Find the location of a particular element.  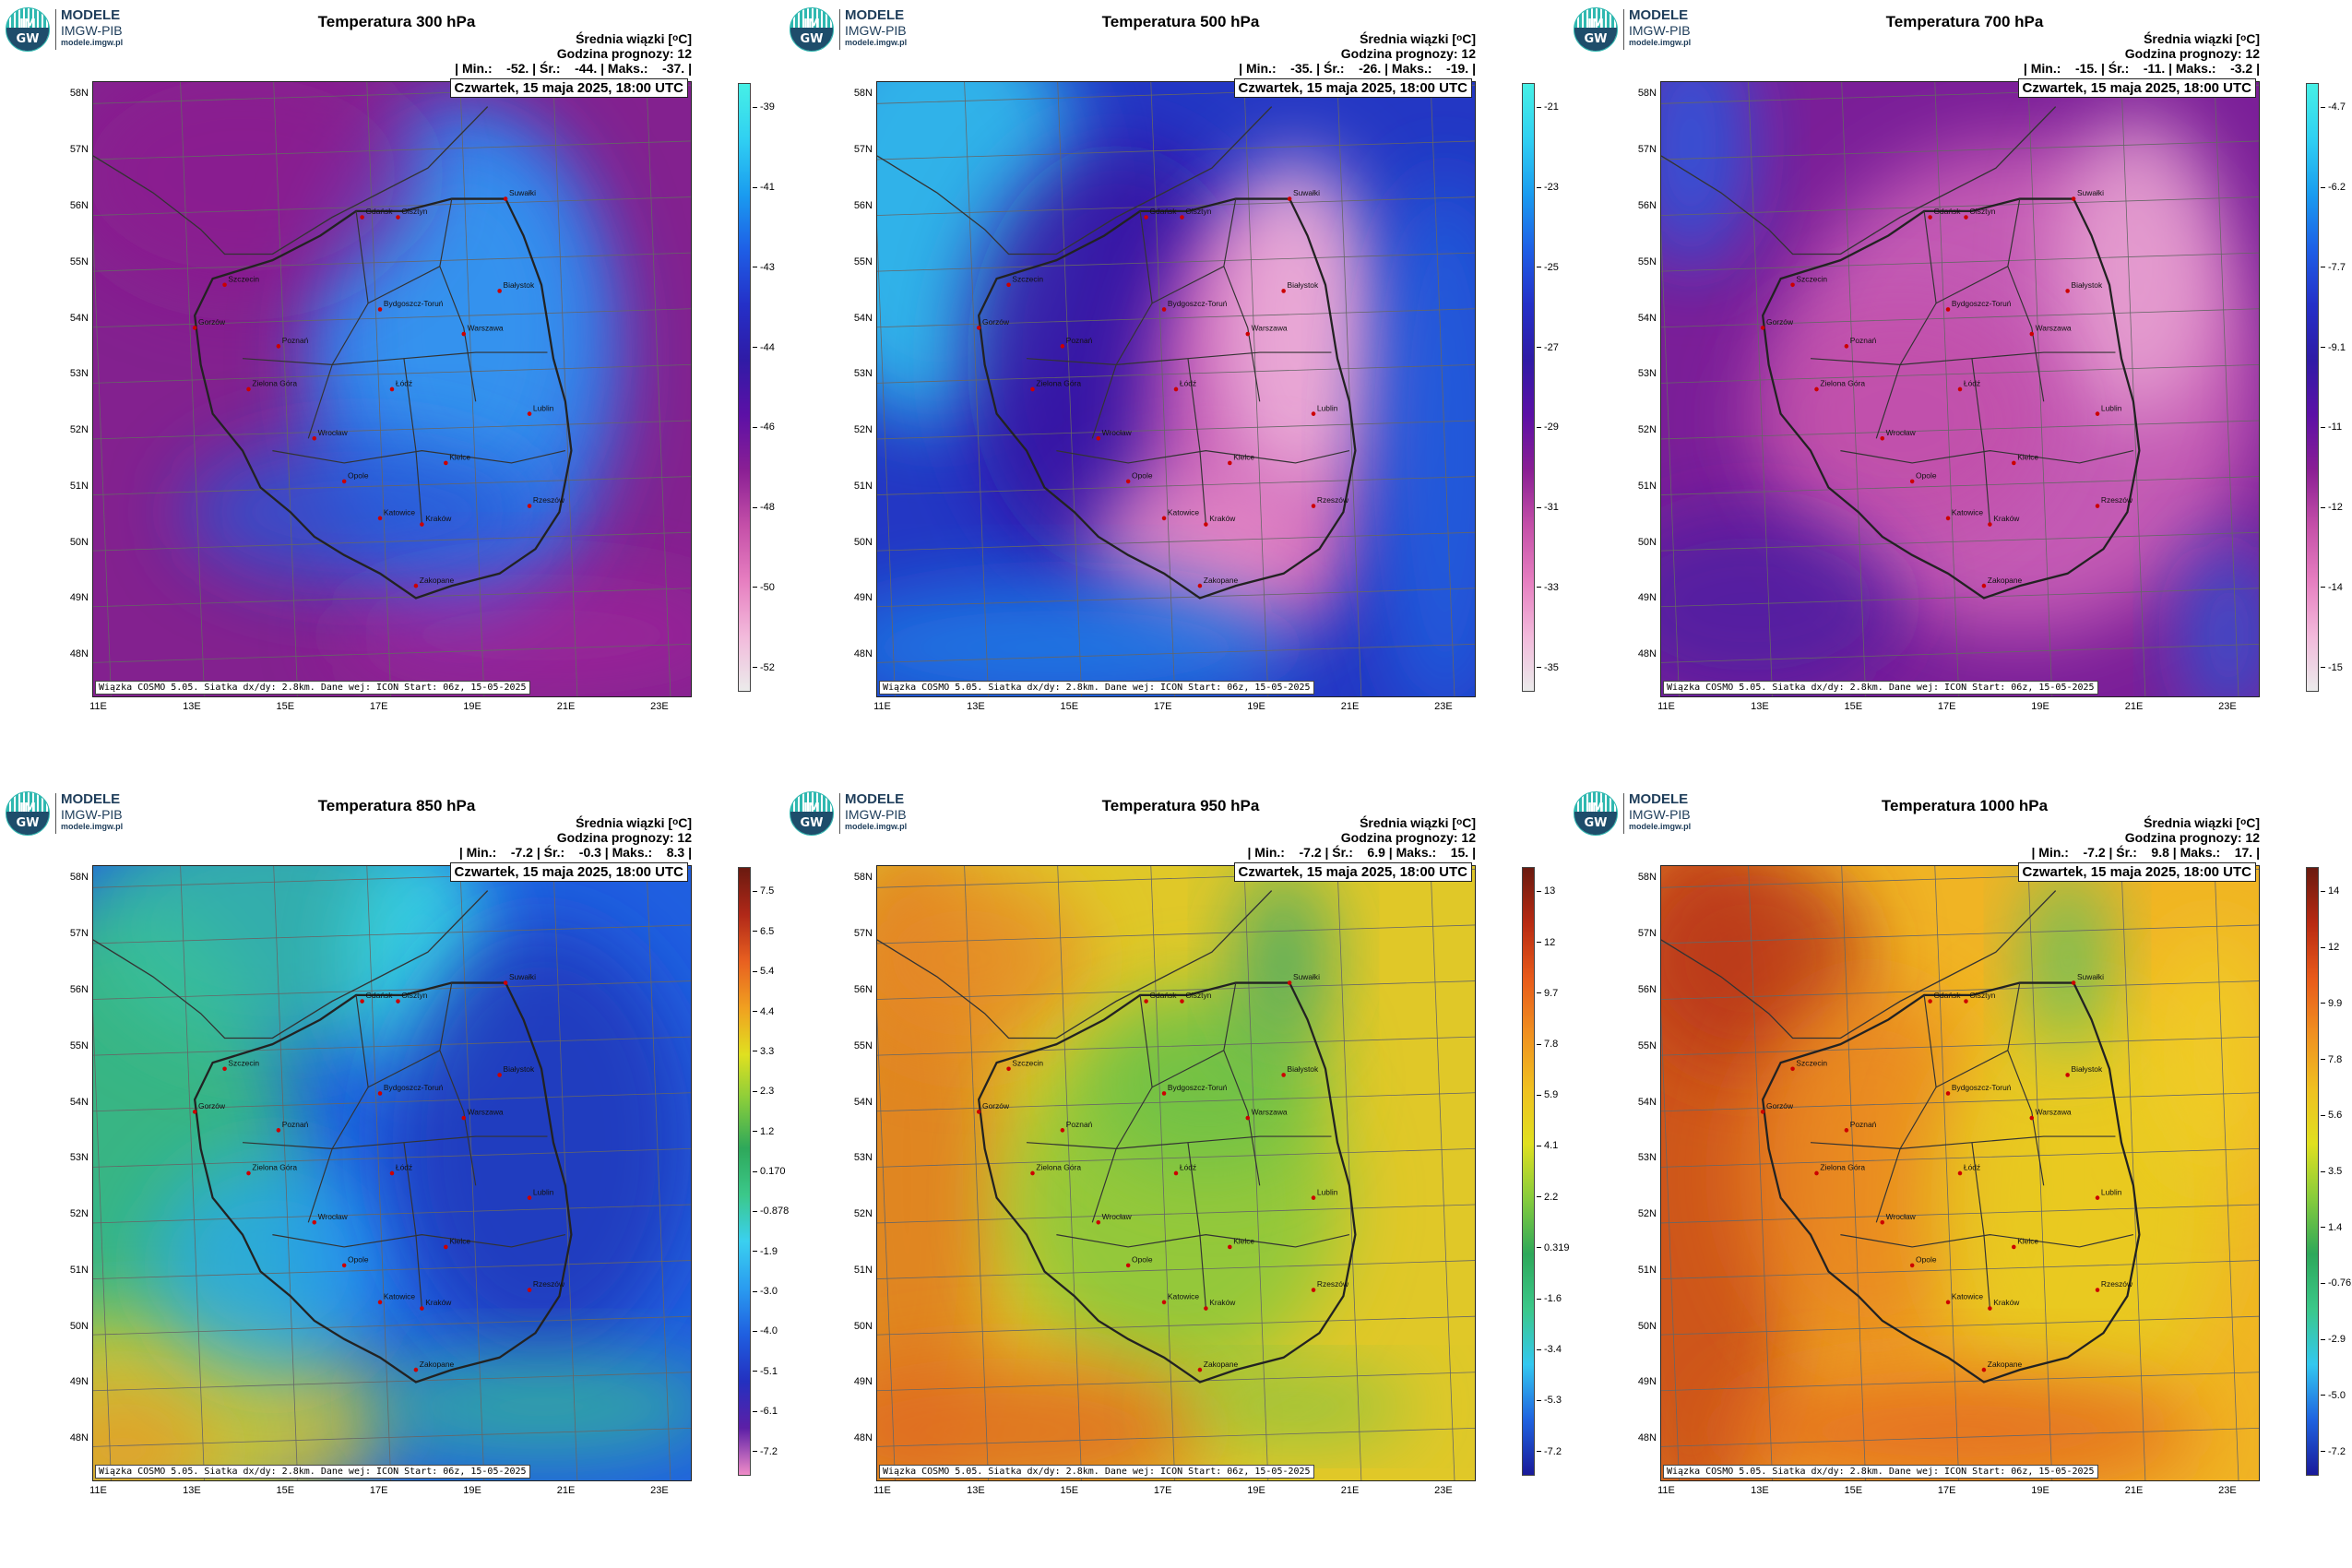

city-label: Poznań is located at coordinates (1863, 1124).